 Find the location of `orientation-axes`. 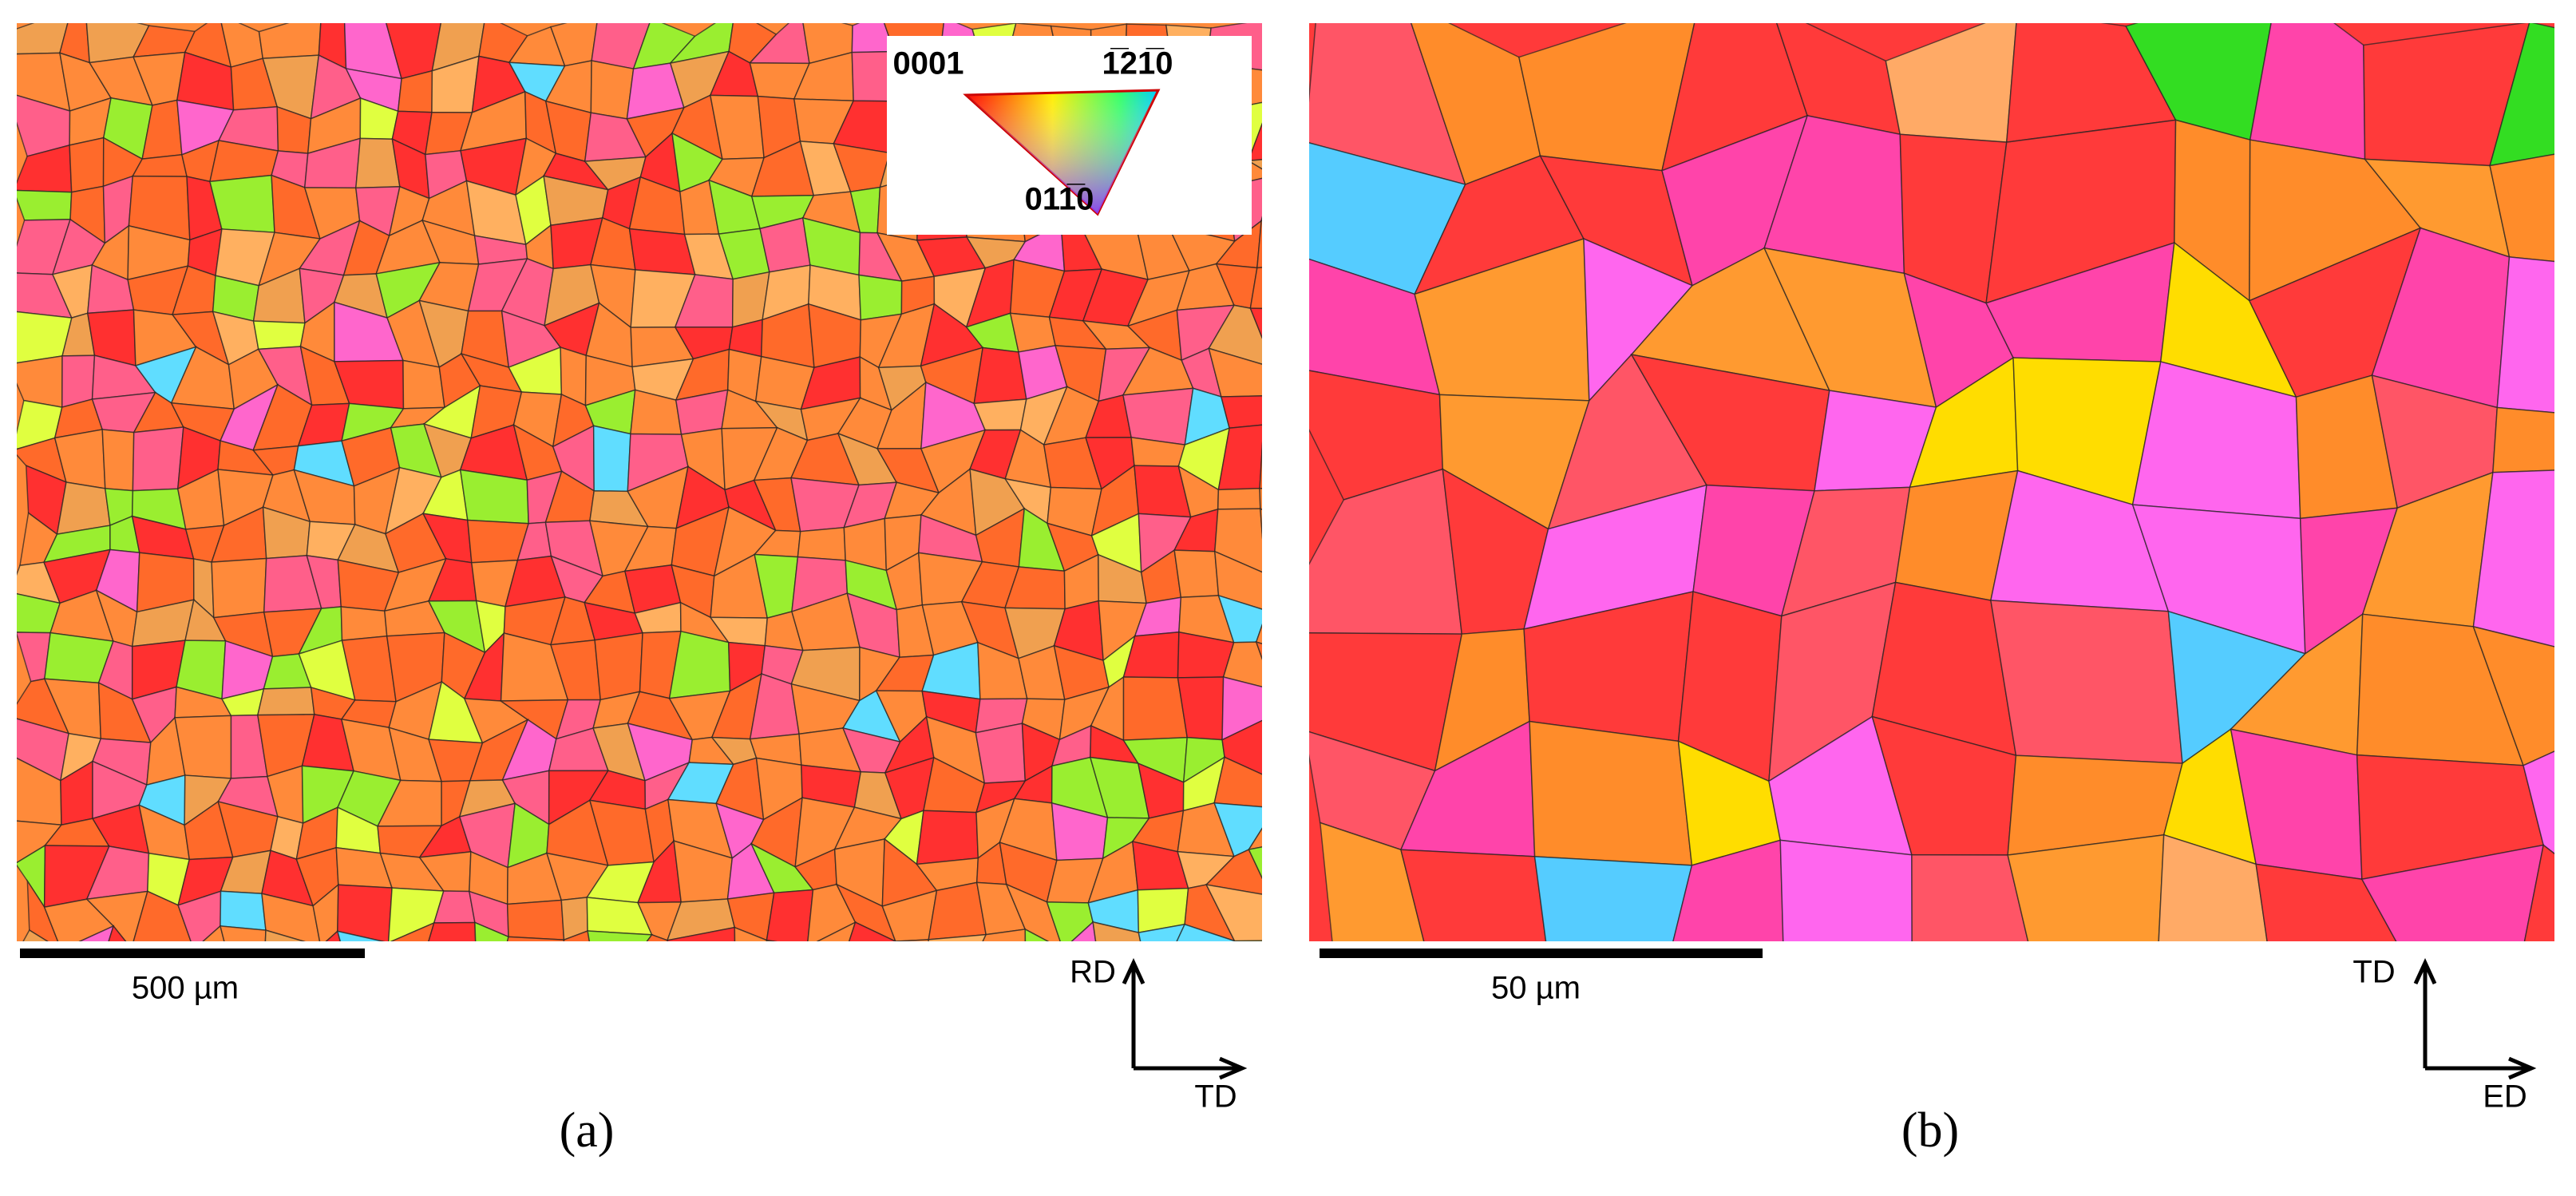

orientation-axes is located at coordinates (2475, 1019).